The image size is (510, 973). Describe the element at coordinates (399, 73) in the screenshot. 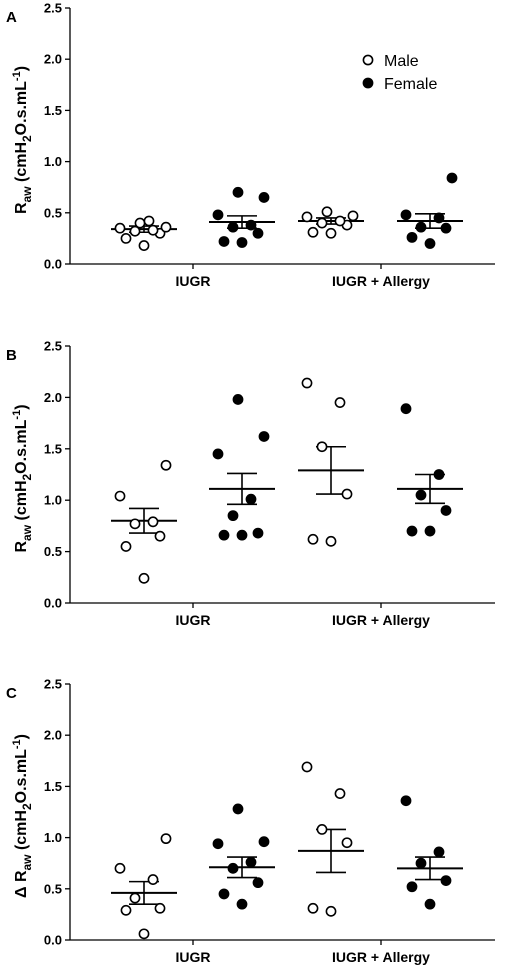

I see `legend: Male Female` at that location.